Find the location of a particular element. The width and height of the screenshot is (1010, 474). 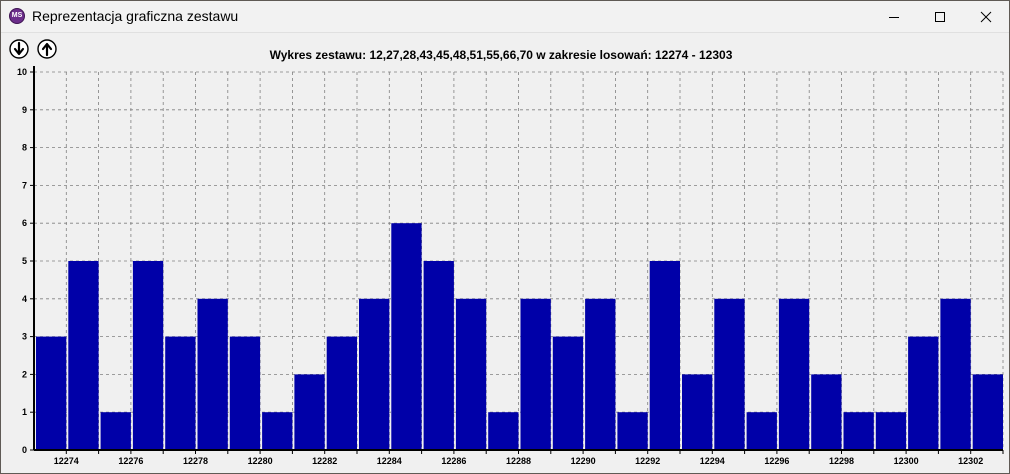

x-tick-label: 12276 is located at coordinates (130, 461).